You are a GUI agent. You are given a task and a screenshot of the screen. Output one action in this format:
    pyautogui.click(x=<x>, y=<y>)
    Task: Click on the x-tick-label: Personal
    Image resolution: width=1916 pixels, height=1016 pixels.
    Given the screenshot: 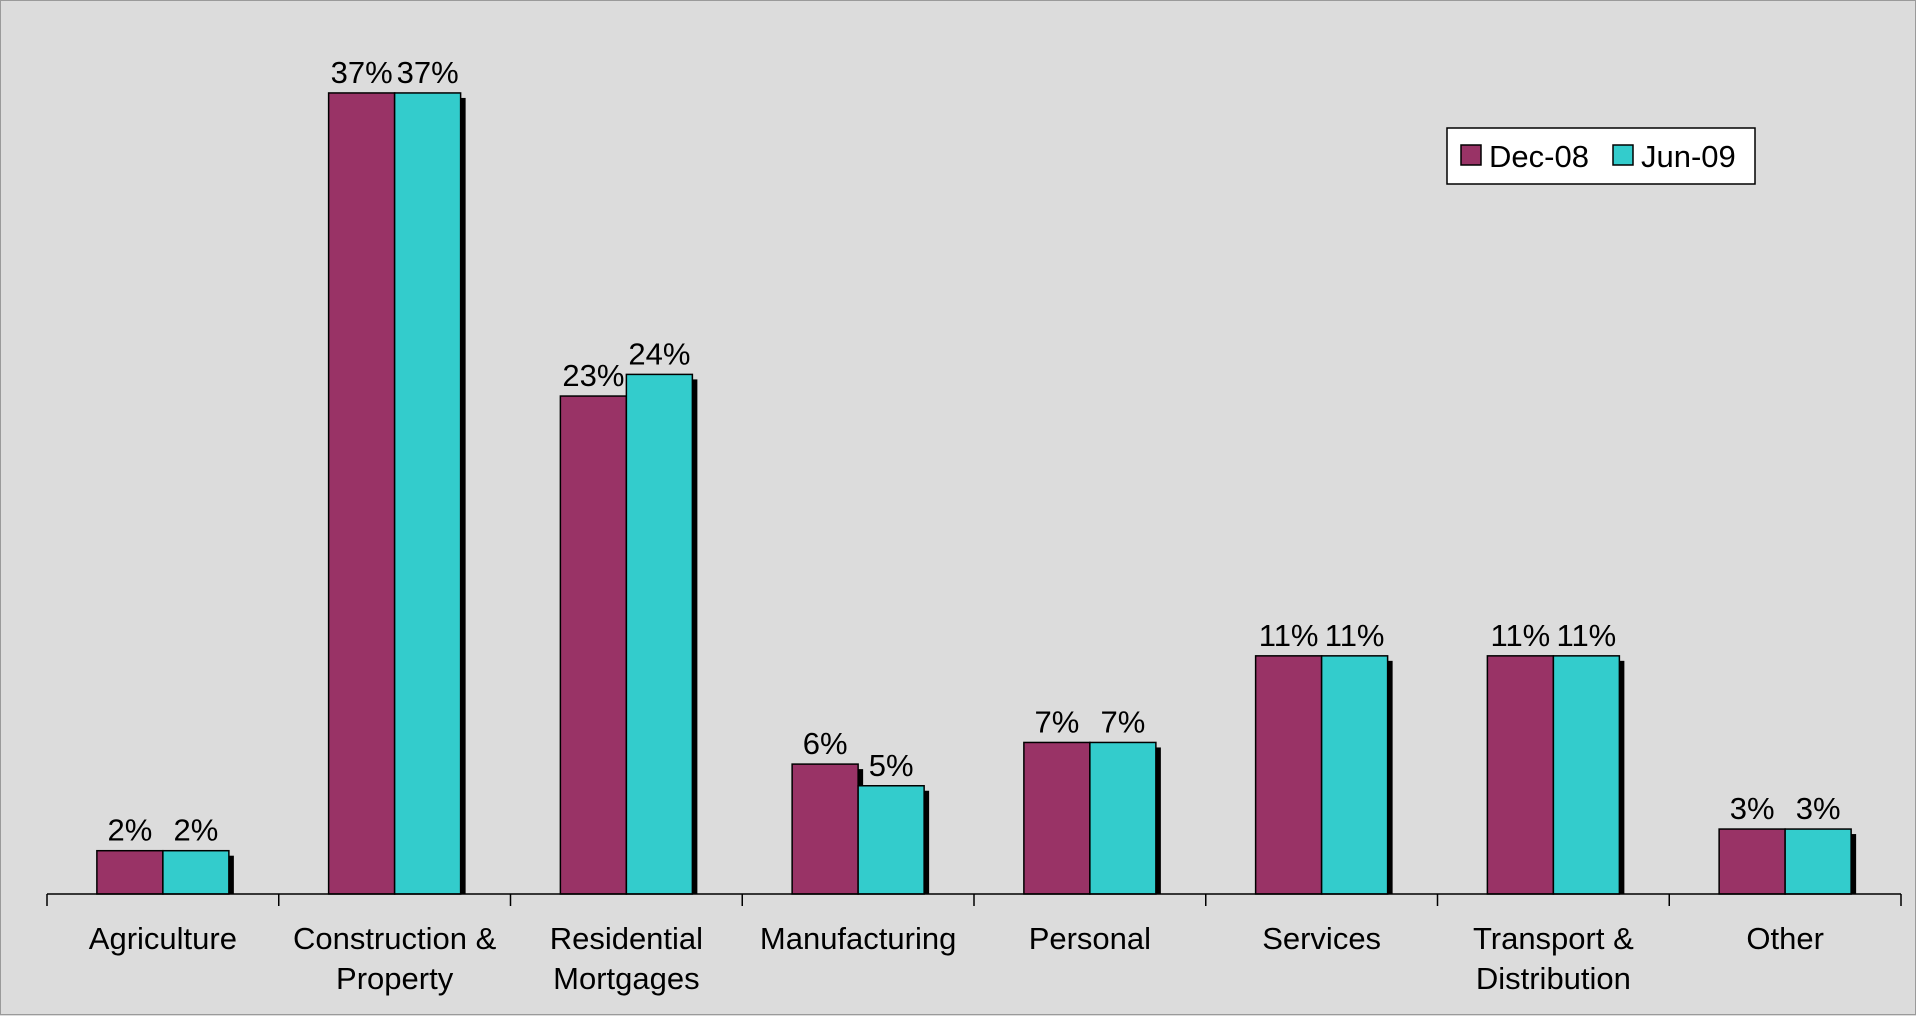 What is the action you would take?
    pyautogui.click(x=1090, y=938)
    